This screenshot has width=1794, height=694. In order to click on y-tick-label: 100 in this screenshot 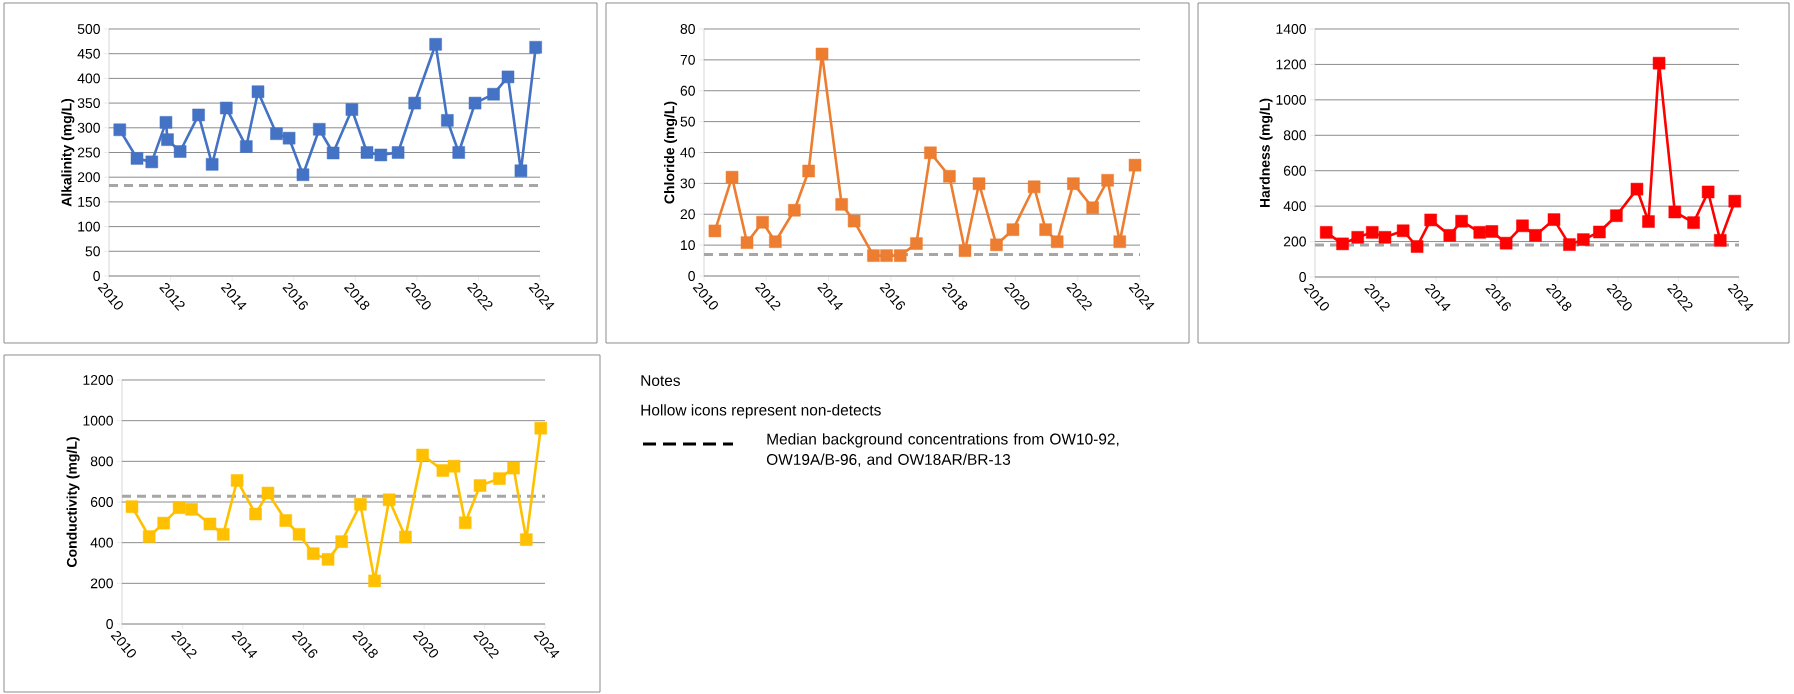, I will do `click(89, 226)`.